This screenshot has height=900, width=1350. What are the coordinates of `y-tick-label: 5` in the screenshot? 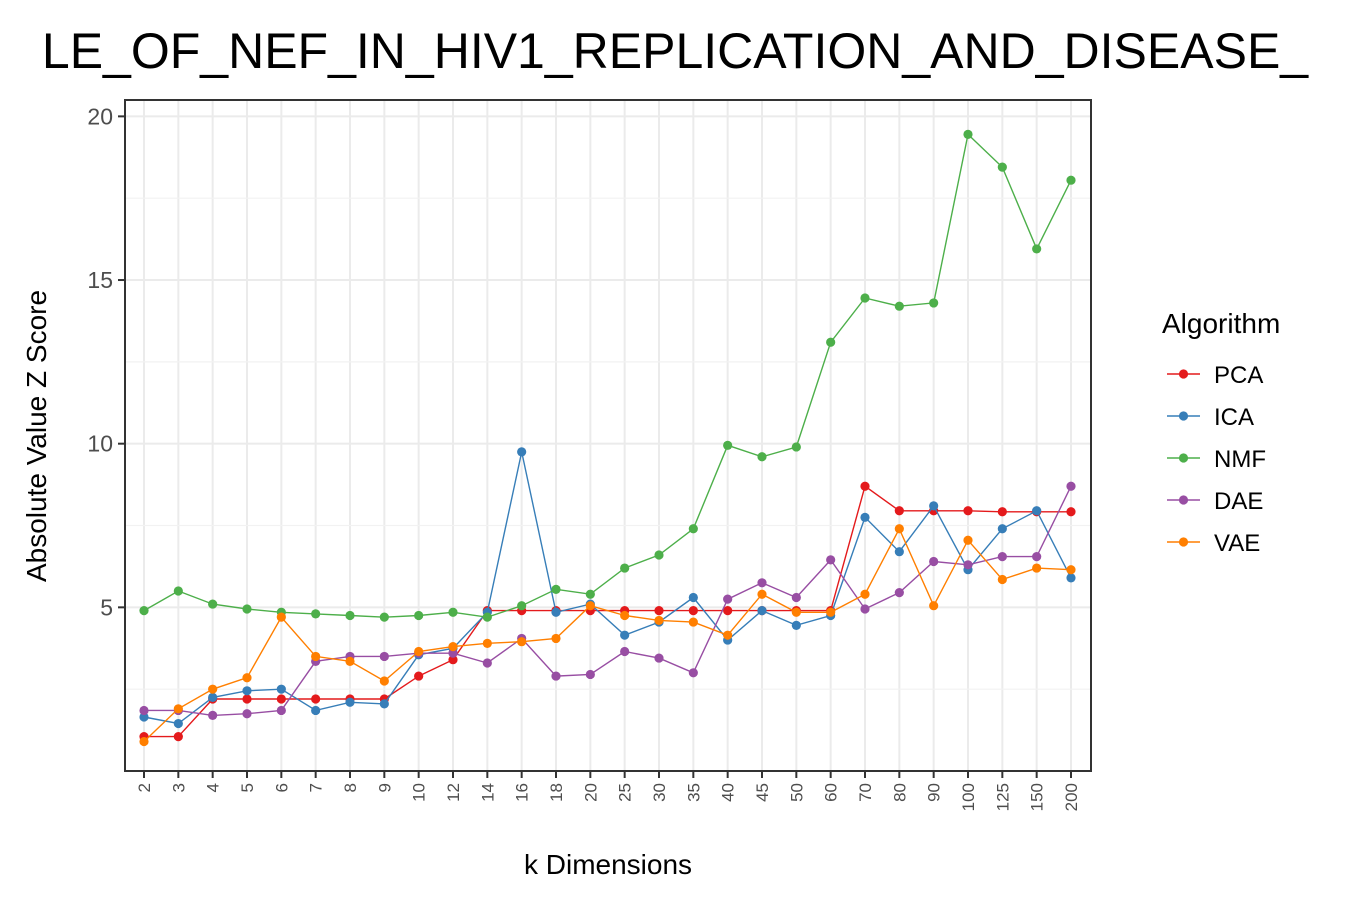 It's located at (106, 607).